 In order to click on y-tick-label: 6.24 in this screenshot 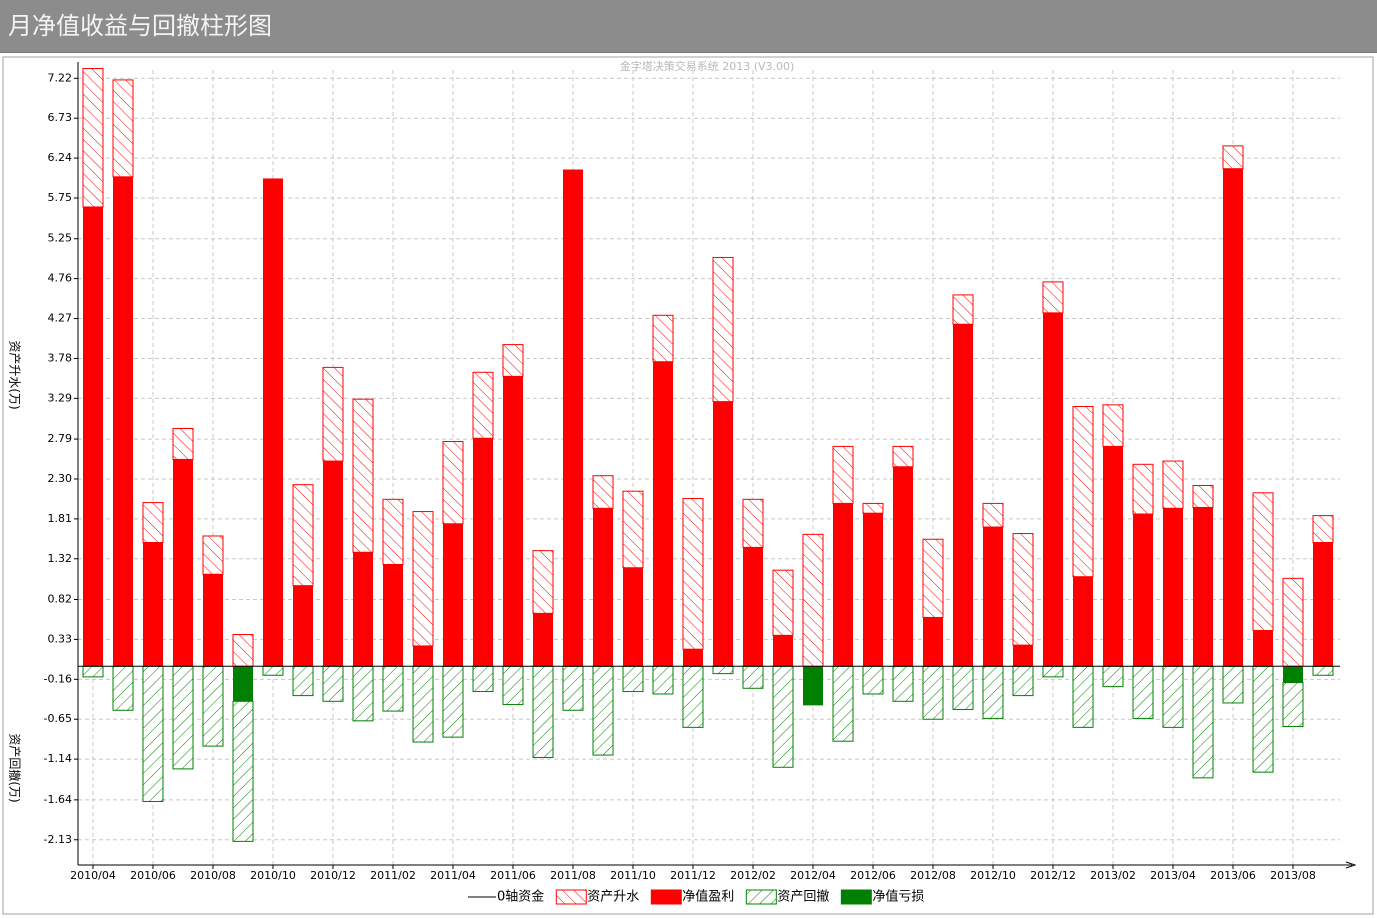, I will do `click(60, 157)`.